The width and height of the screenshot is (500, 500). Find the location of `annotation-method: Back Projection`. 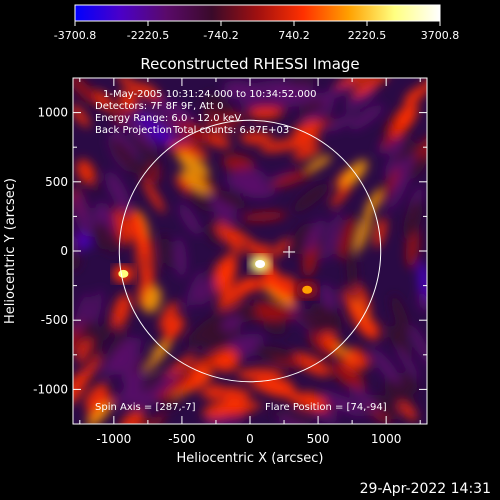

annotation-method: Back Projection is located at coordinates (133, 130).